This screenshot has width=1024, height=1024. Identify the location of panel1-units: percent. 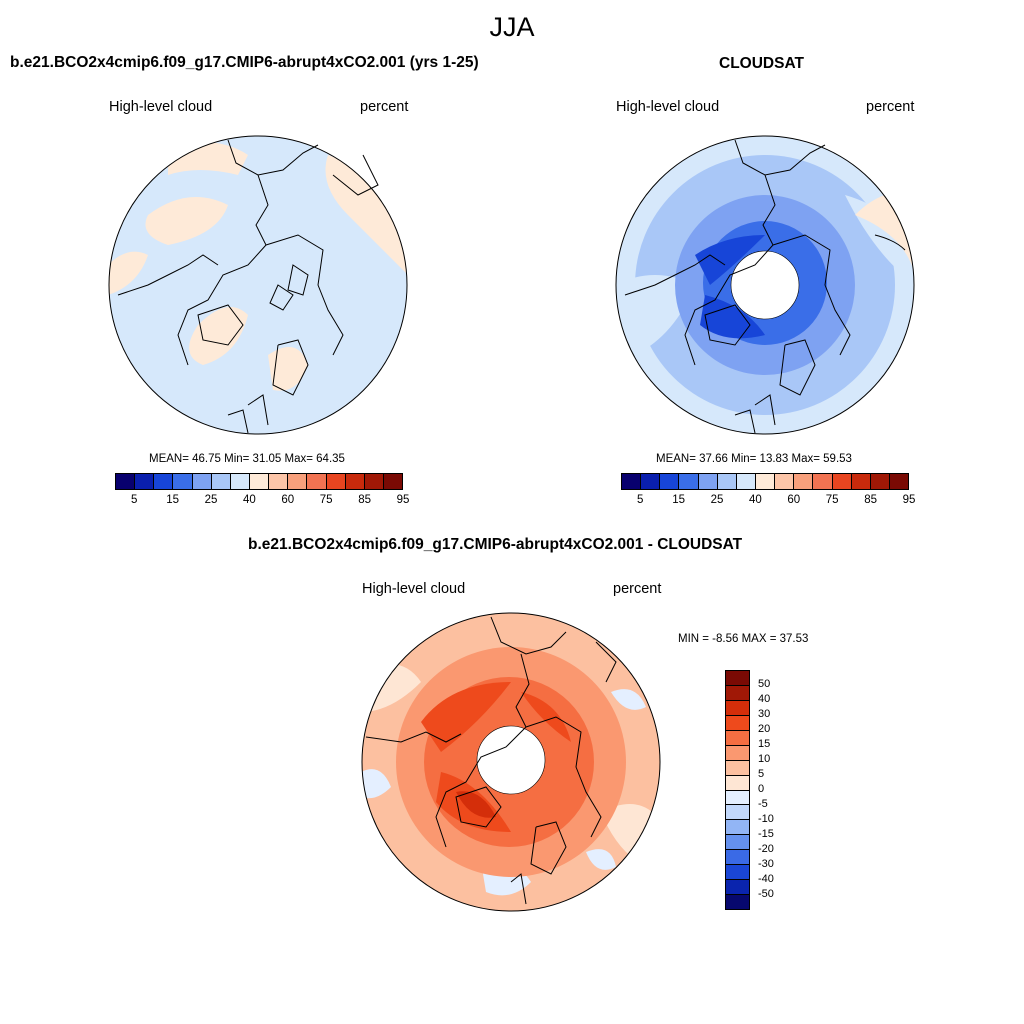
(384, 107).